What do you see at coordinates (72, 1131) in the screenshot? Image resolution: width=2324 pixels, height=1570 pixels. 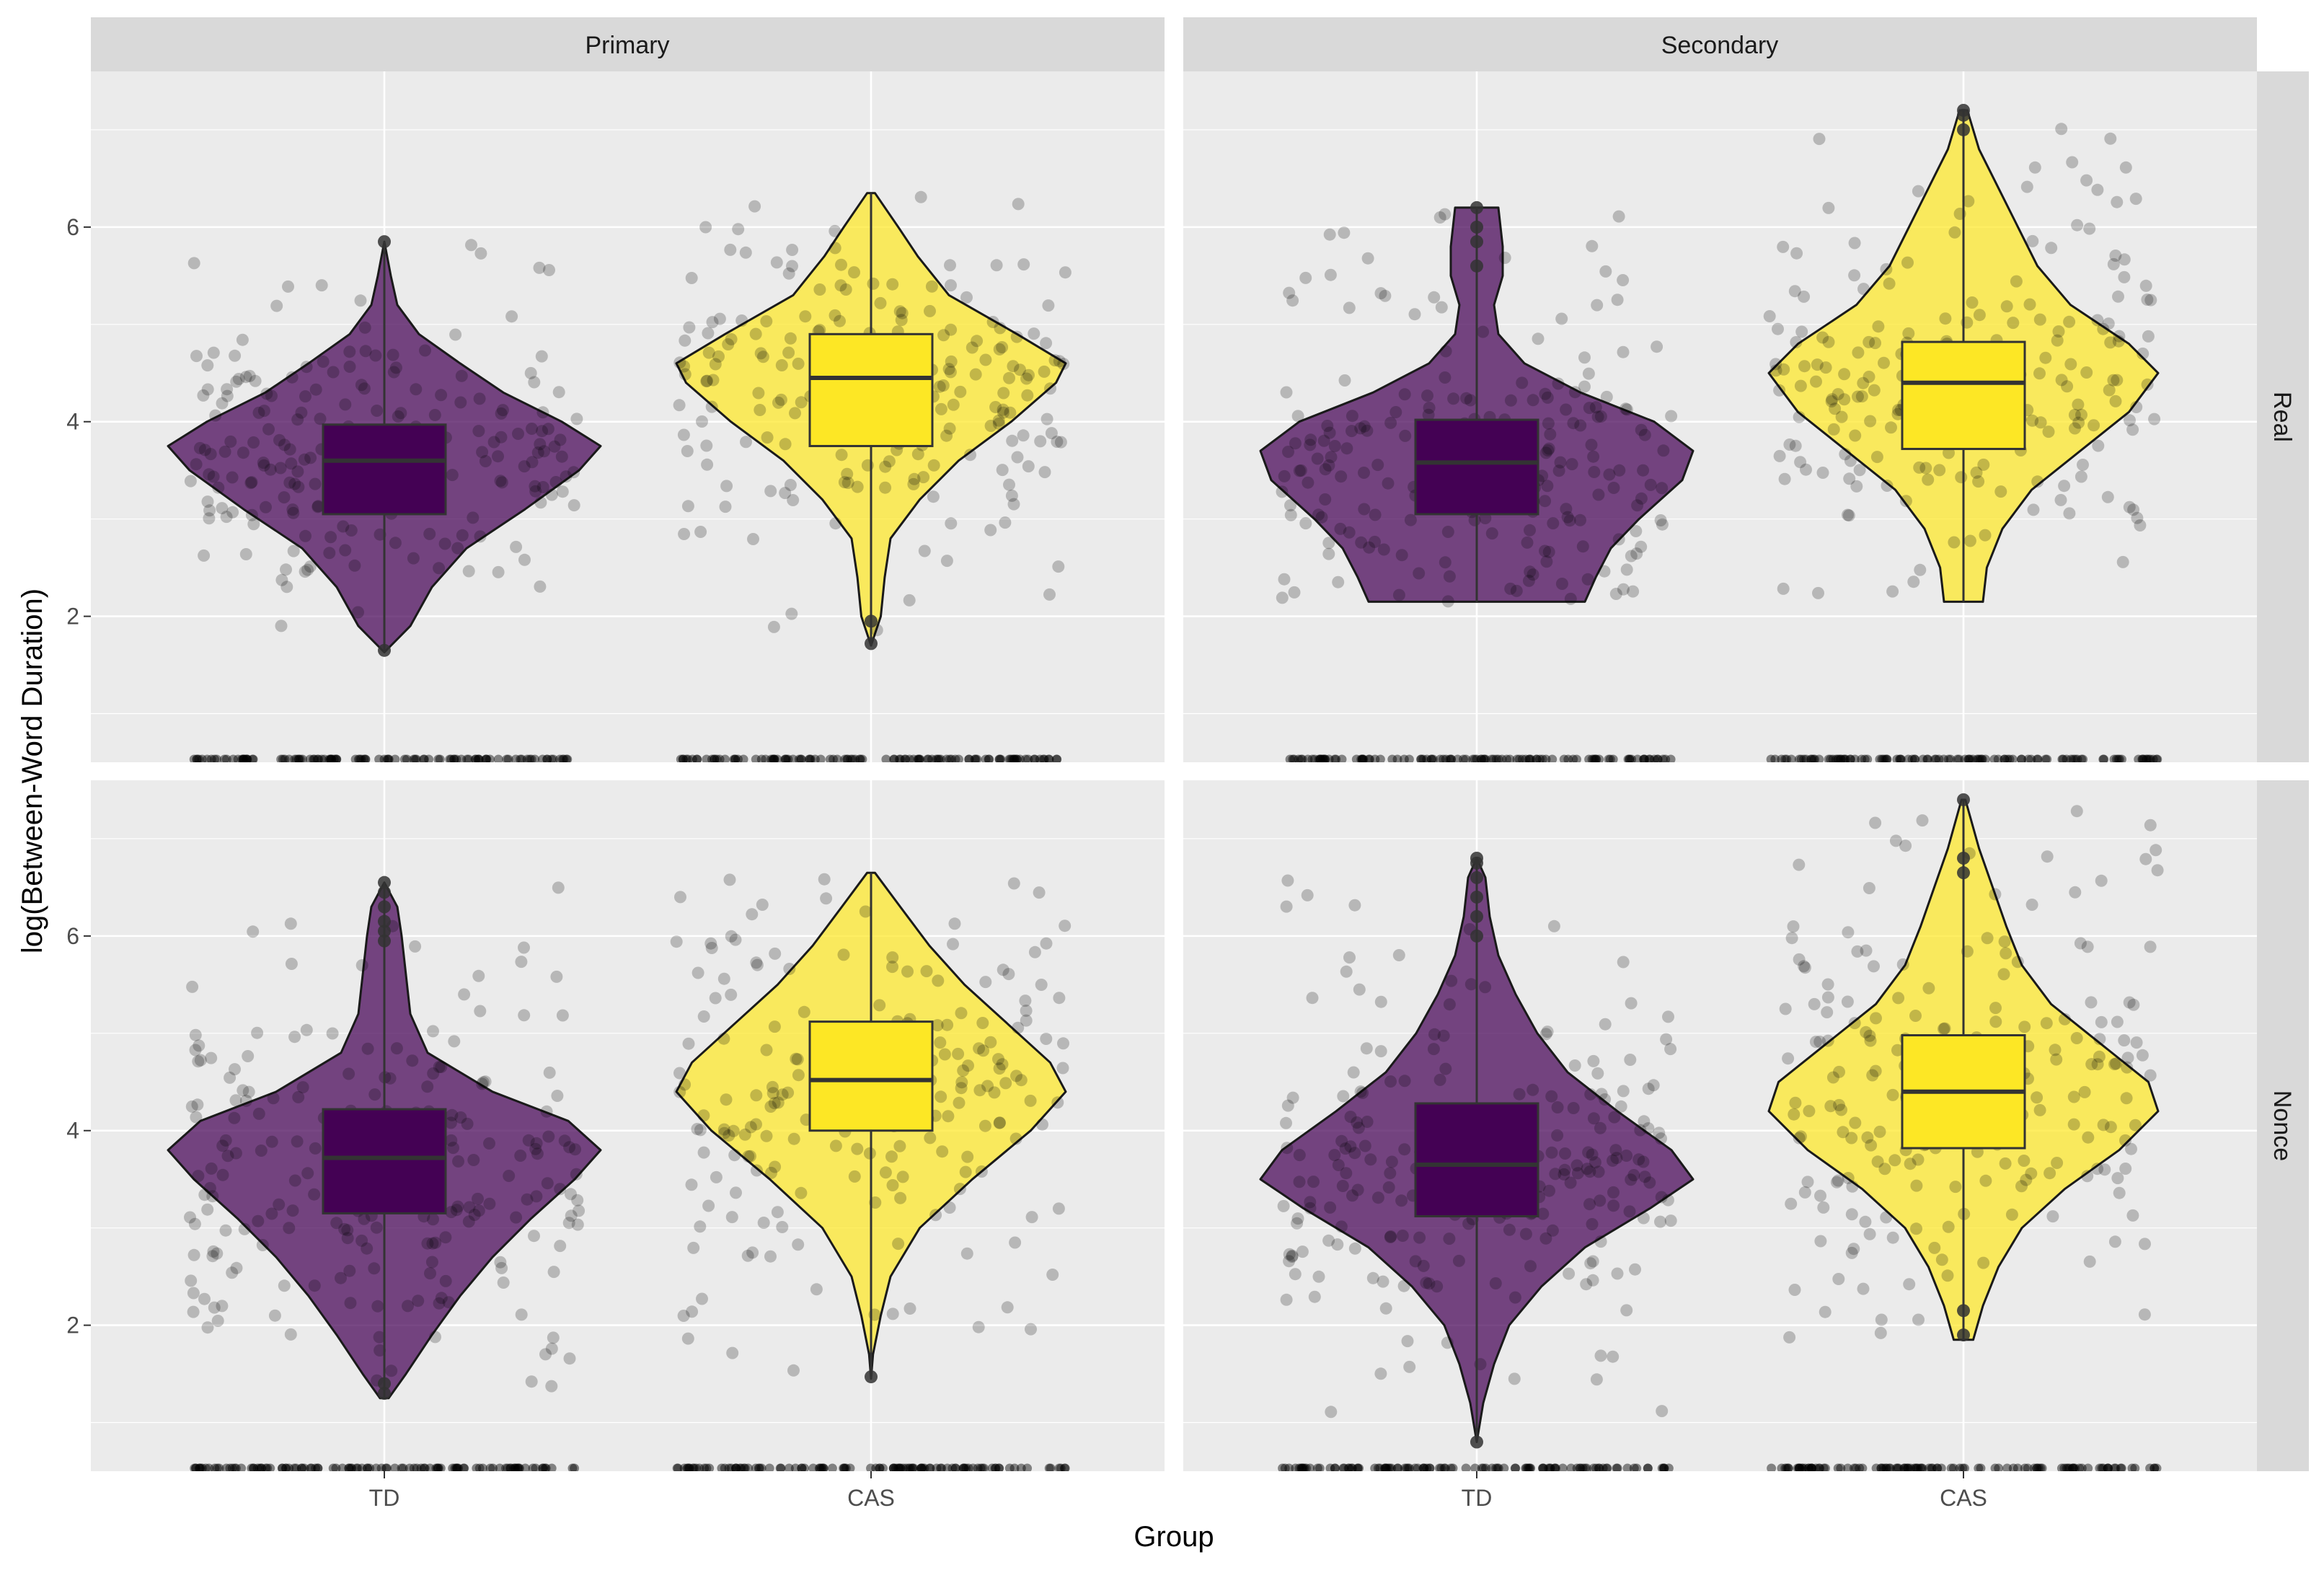 I see `y-tick-label: 4` at bounding box center [72, 1131].